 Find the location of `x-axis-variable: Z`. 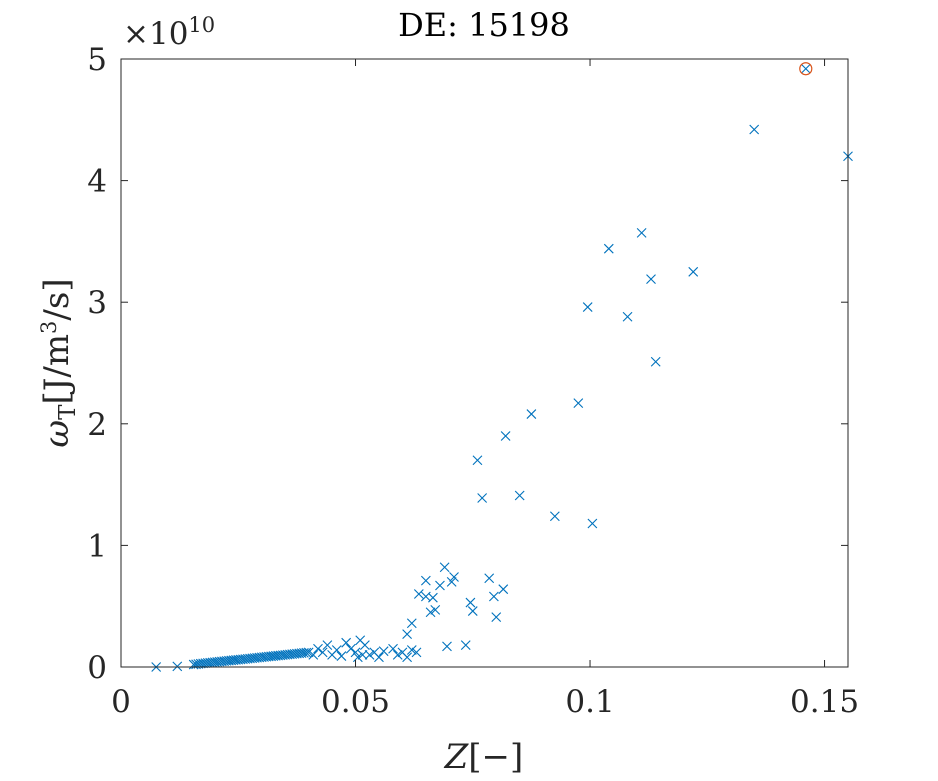

x-axis-variable: Z is located at coordinates (457, 757).